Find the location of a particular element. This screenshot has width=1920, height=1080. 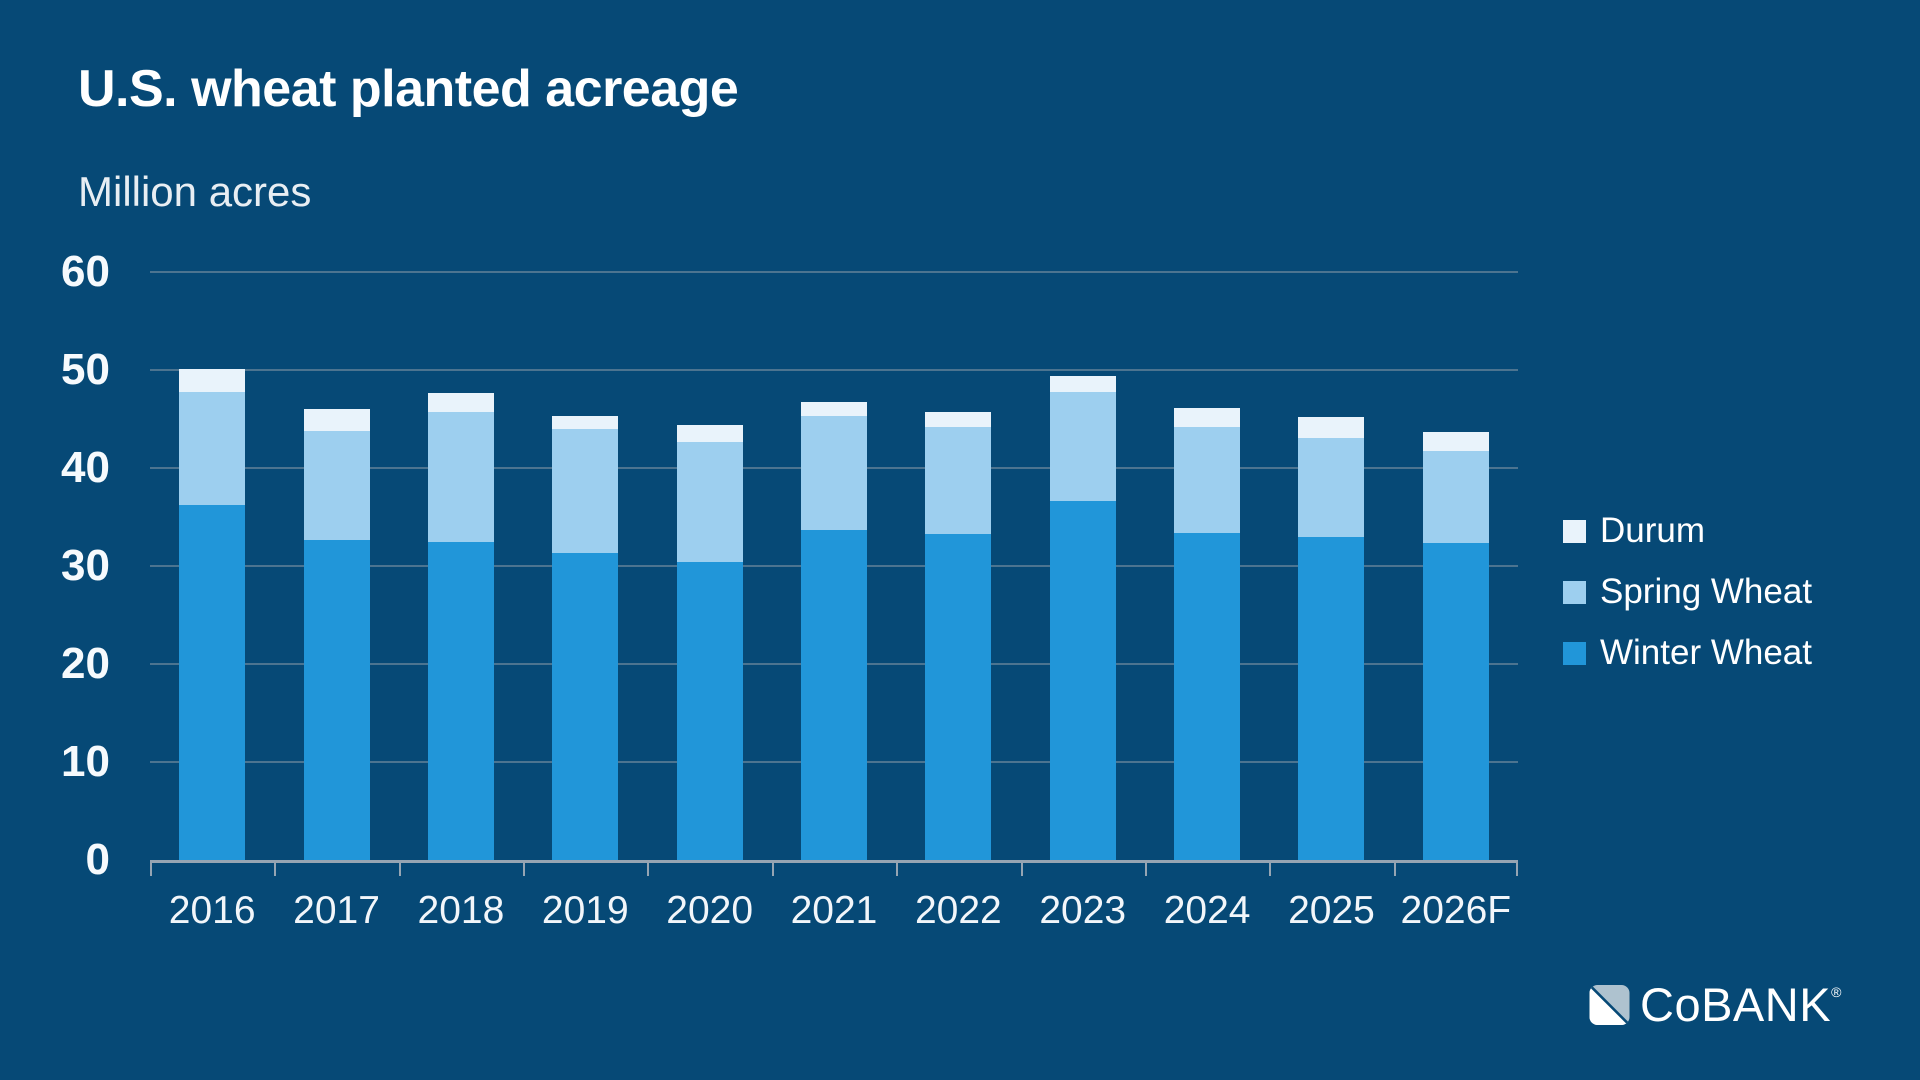

y-tick-label-20: 20 is located at coordinates (85, 663).